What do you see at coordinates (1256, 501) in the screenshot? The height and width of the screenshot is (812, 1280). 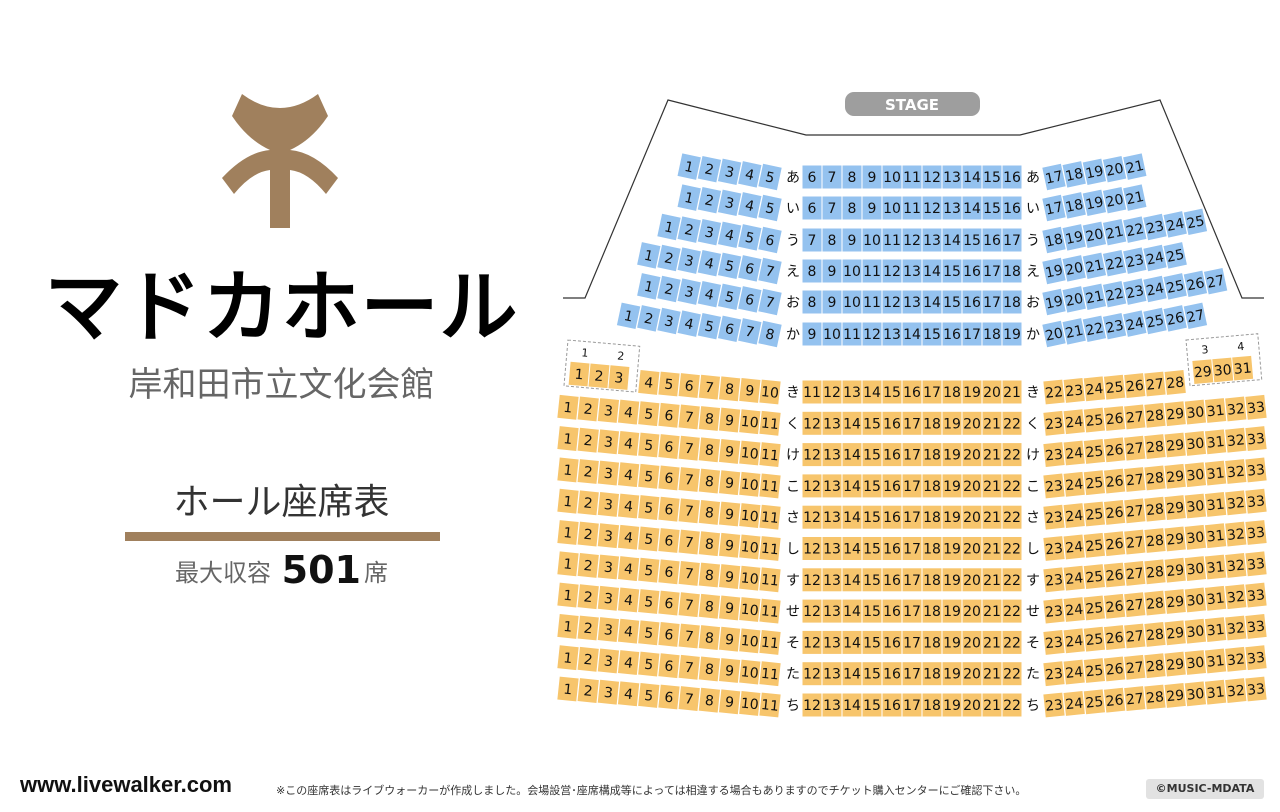 I see `seat-さ-33: 33` at bounding box center [1256, 501].